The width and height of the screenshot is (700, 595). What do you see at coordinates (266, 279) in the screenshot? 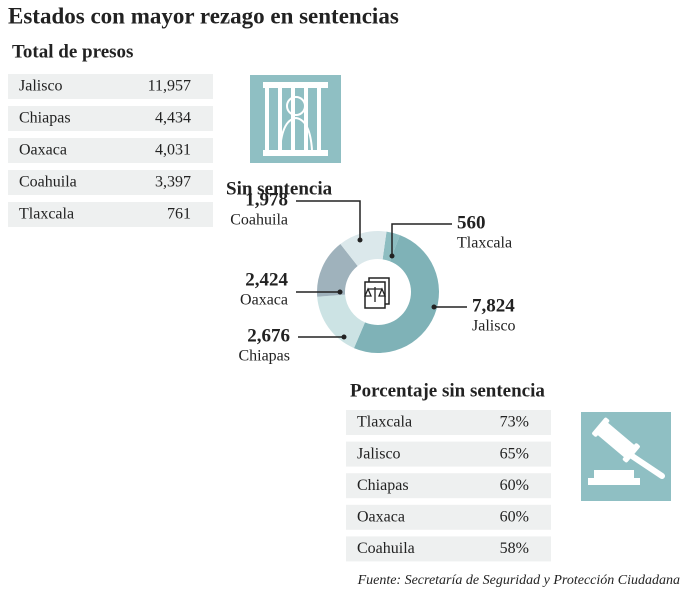
I see `data-label: 2,424` at bounding box center [266, 279].